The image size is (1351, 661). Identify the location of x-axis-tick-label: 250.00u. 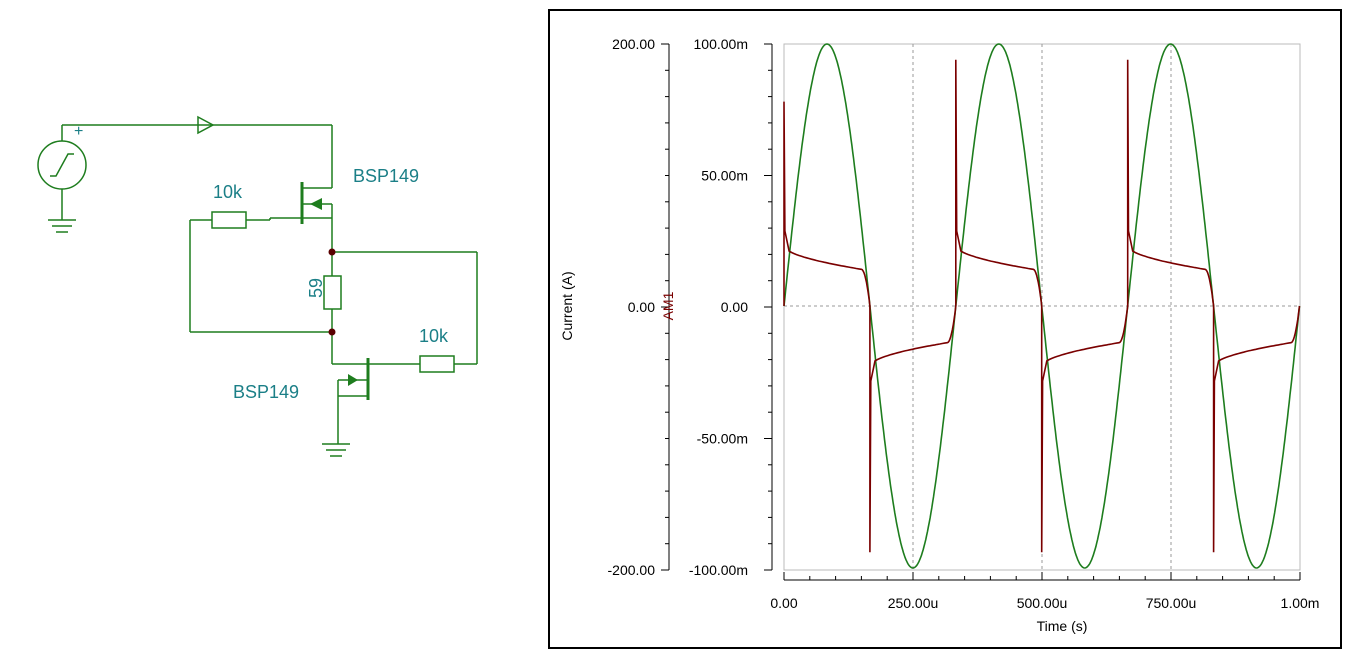
(913, 603).